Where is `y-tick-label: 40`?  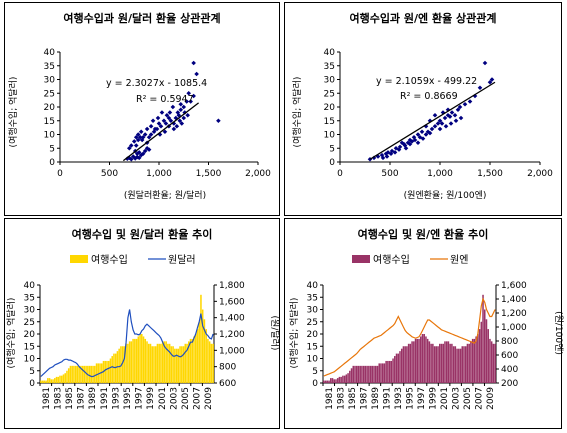 y-tick-label: 40 is located at coordinates (50, 53).